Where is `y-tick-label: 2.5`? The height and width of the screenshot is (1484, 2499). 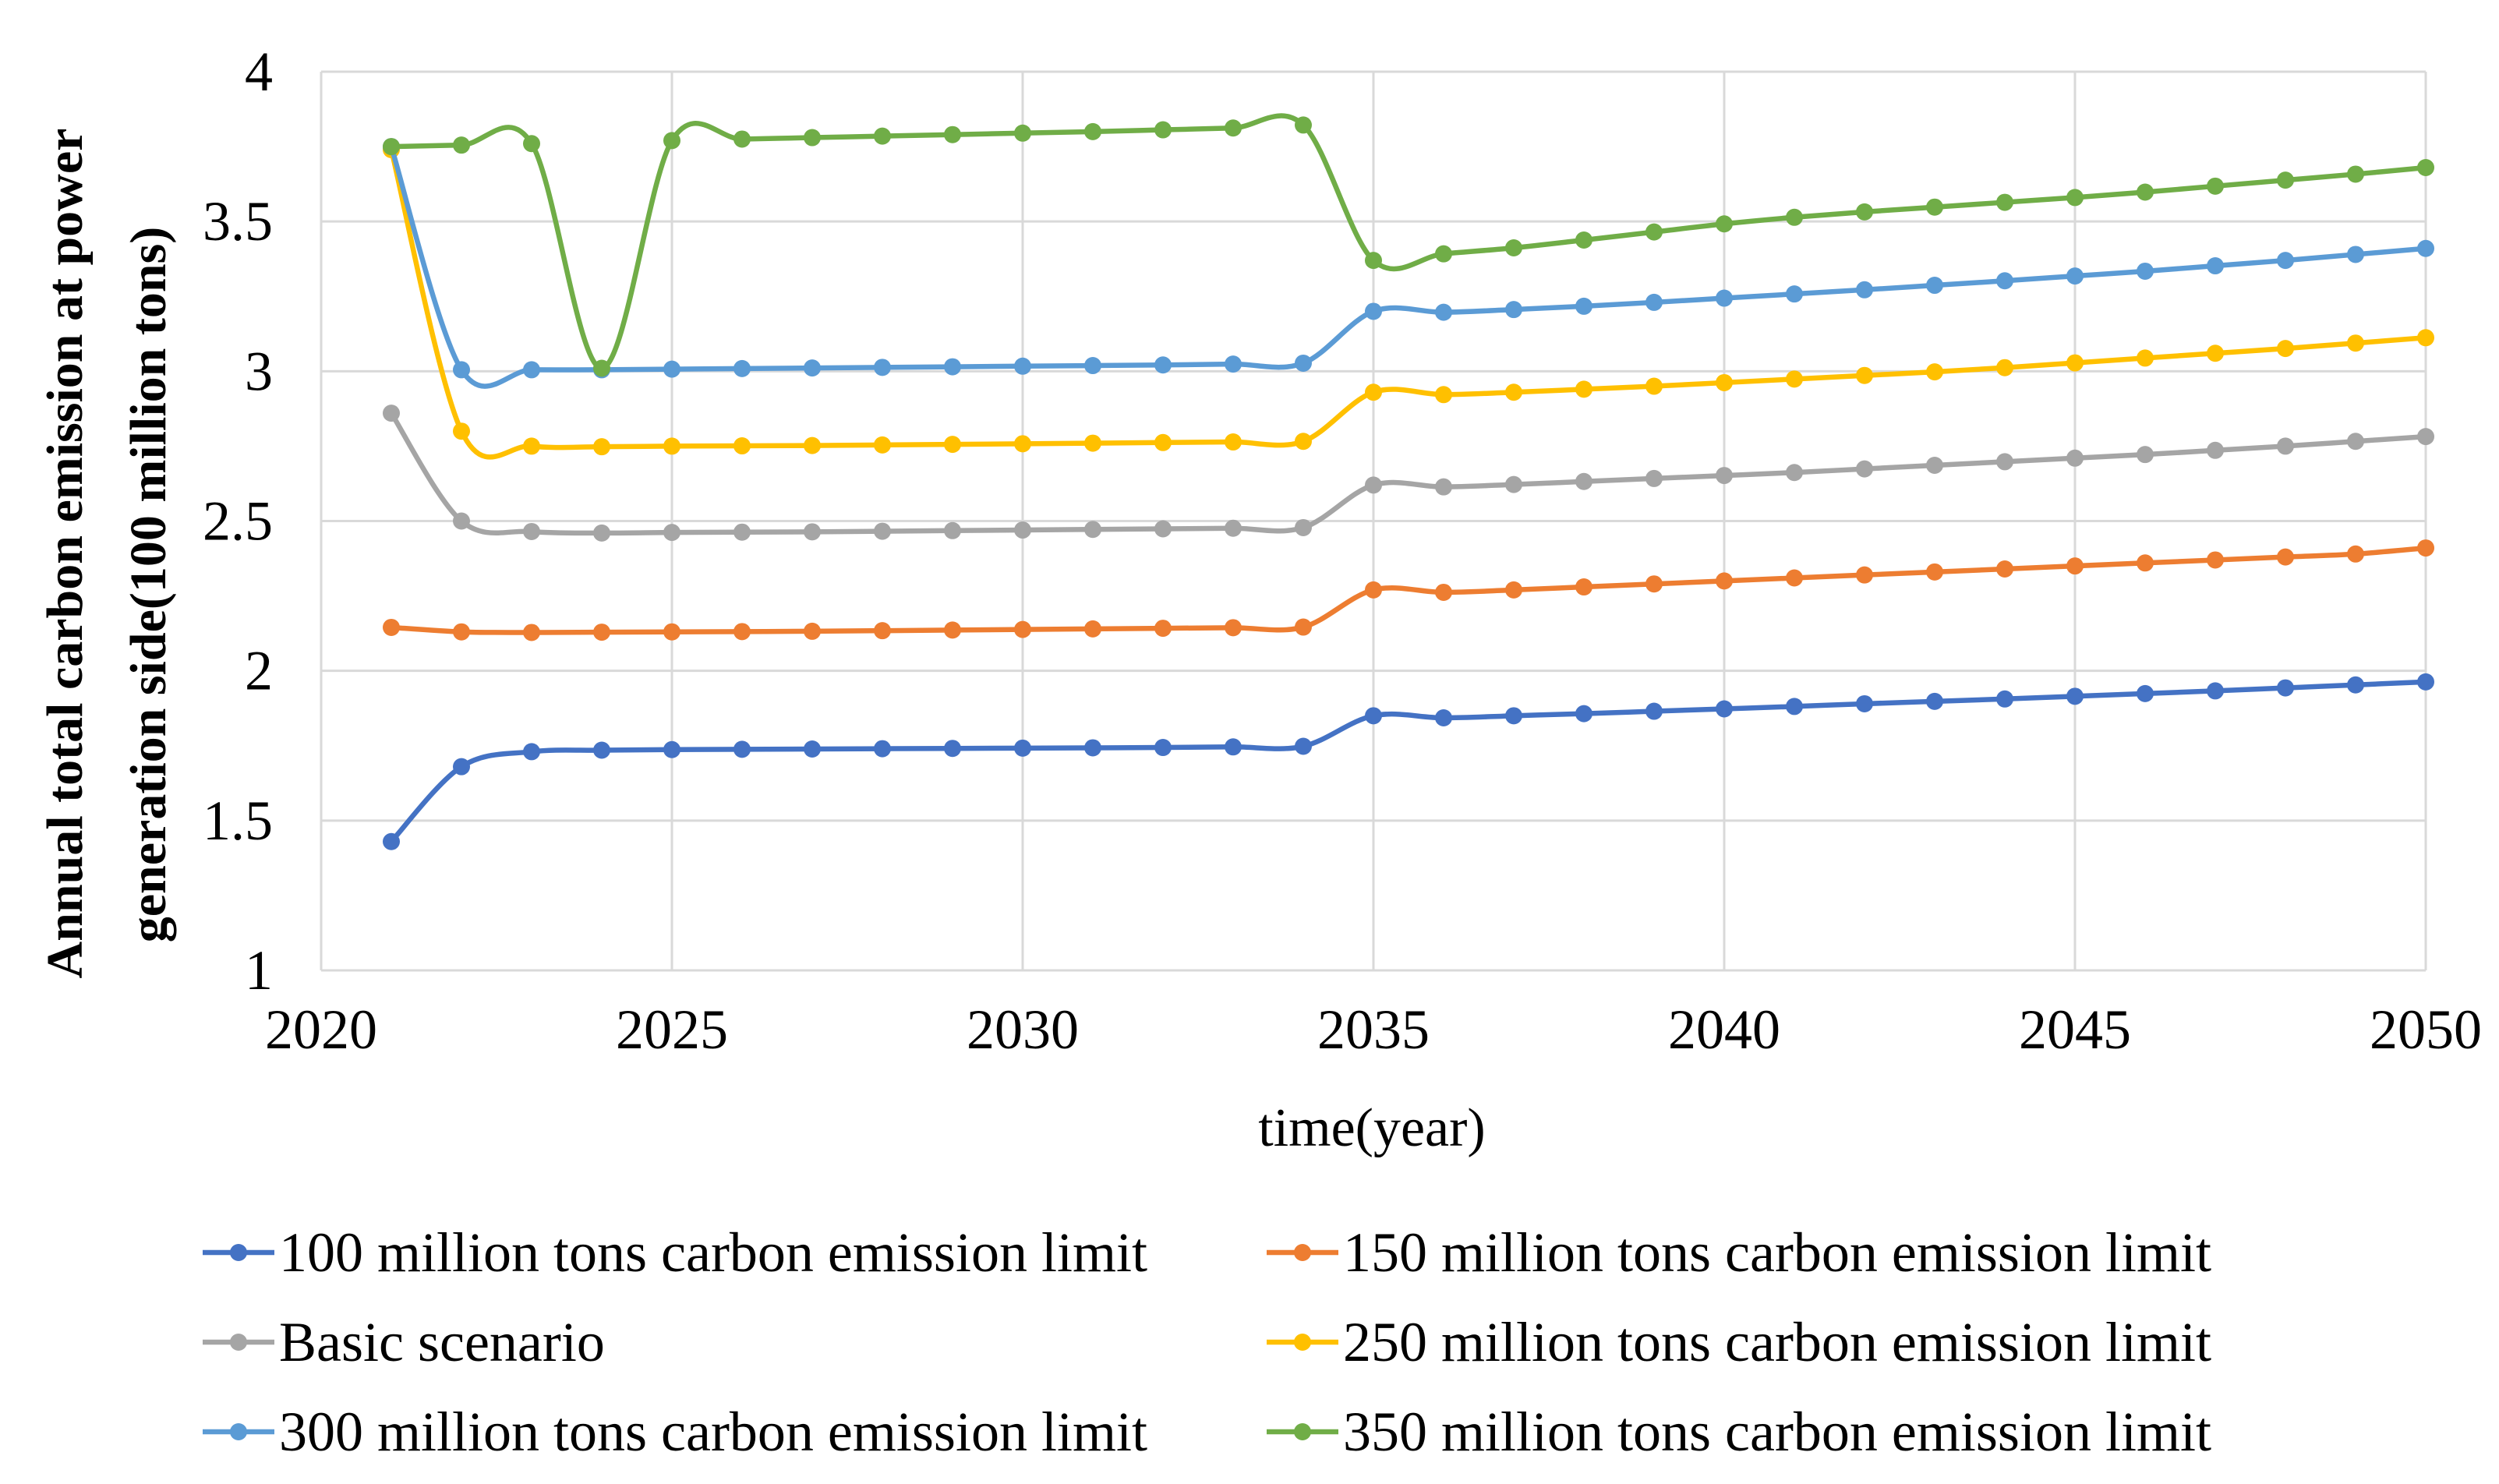 y-tick-label: 2.5 is located at coordinates (238, 521).